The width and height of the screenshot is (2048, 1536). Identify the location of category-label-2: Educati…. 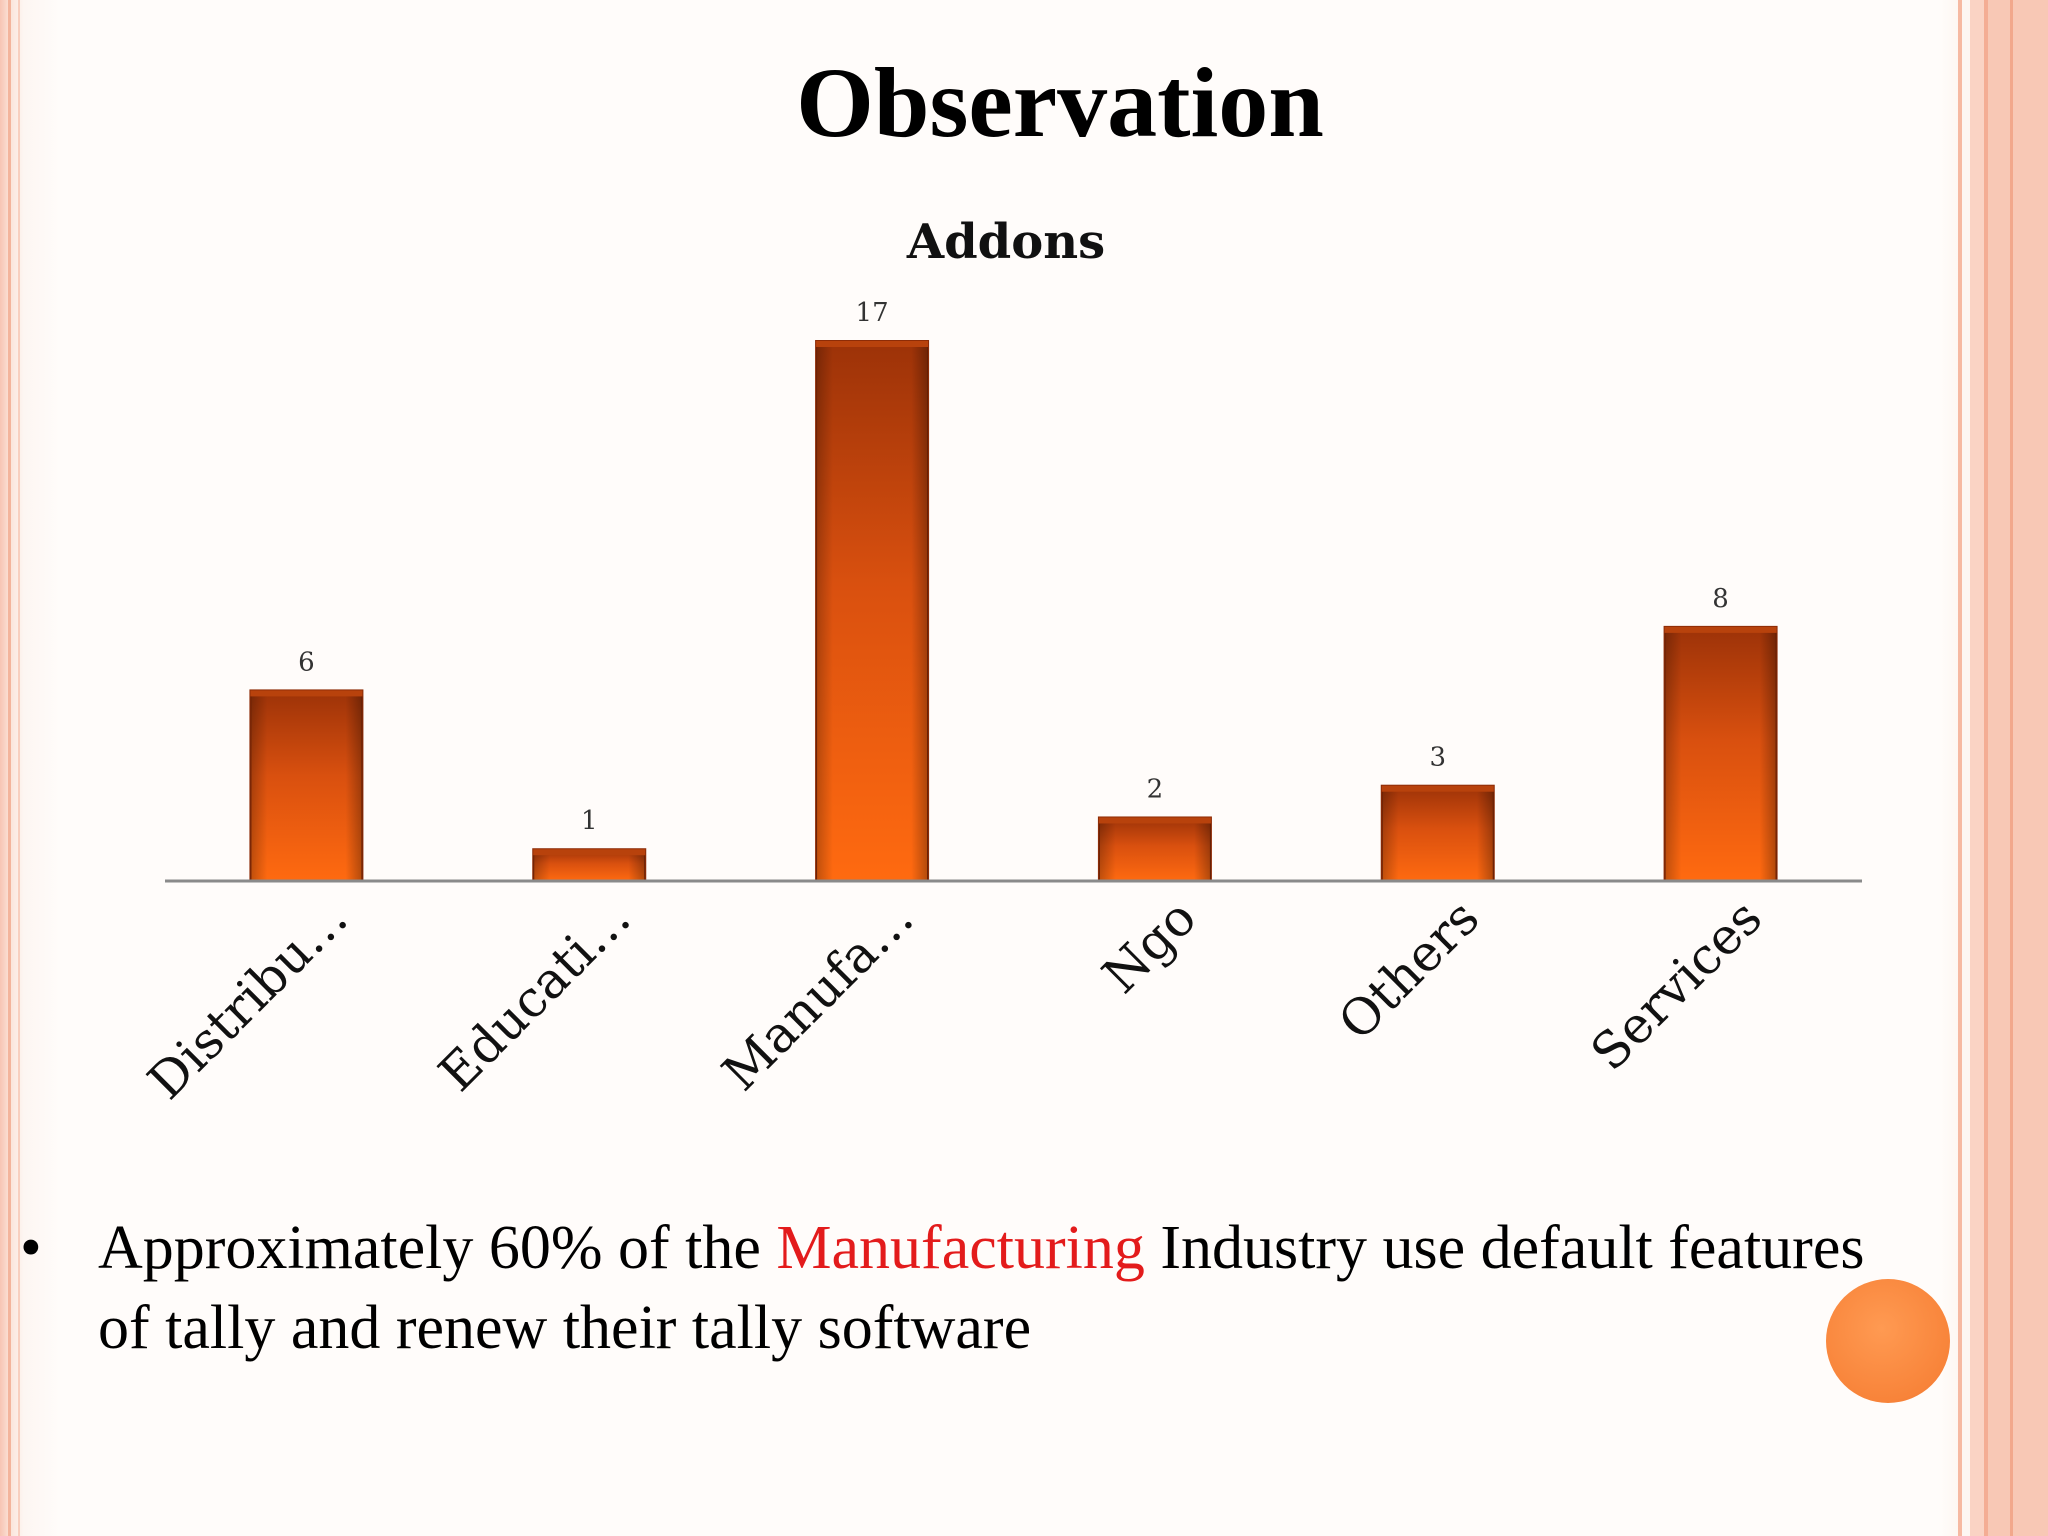
(535, 995).